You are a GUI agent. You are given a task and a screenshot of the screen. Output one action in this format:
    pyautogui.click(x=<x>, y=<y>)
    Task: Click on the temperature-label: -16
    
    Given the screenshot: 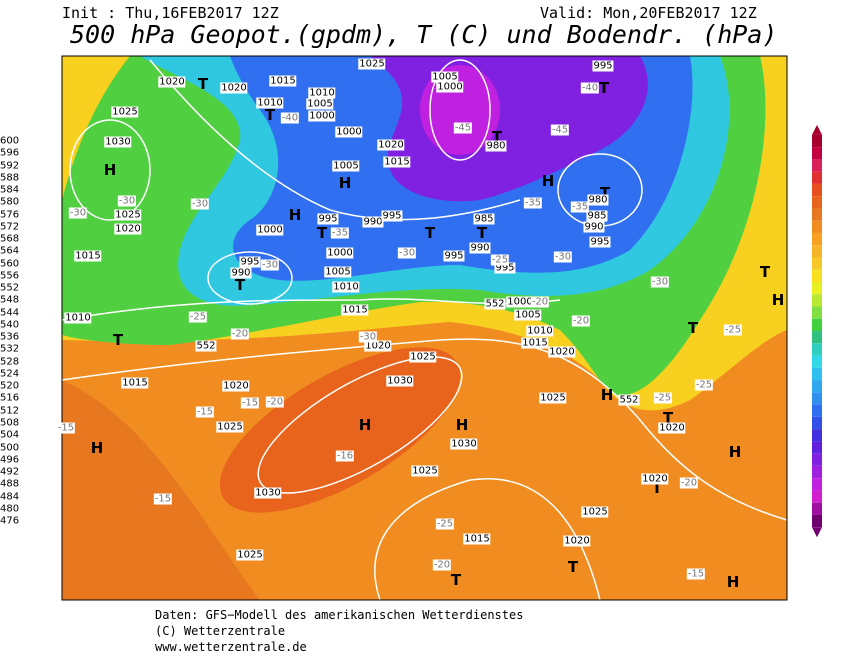 What is the action you would take?
    pyautogui.click(x=345, y=456)
    